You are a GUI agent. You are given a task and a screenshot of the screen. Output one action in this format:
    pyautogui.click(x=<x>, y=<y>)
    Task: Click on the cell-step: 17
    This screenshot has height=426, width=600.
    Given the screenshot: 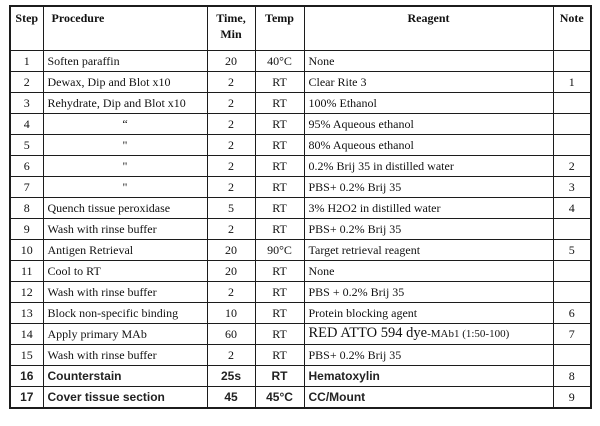 What is the action you would take?
    pyautogui.click(x=26, y=397)
    